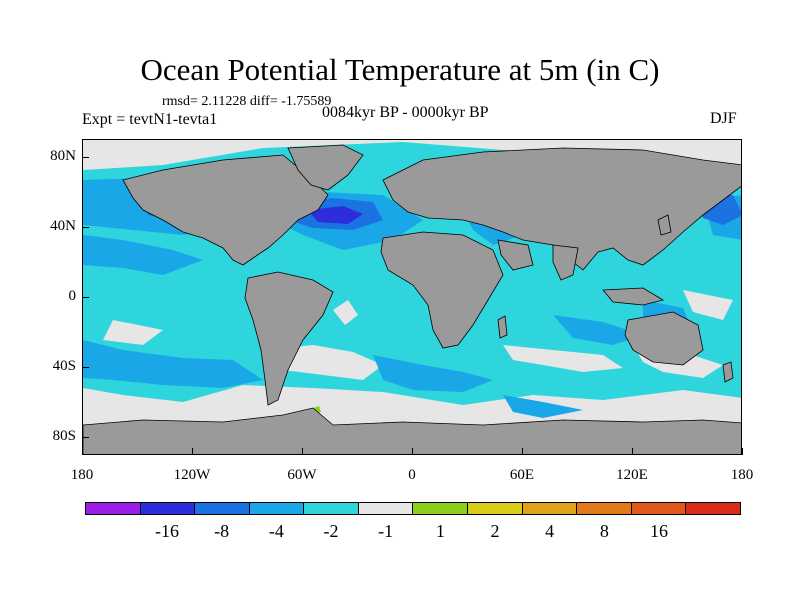 The height and width of the screenshot is (600, 800). What do you see at coordinates (550, 531) in the screenshot?
I see `colorbar-tick-label: 4` at bounding box center [550, 531].